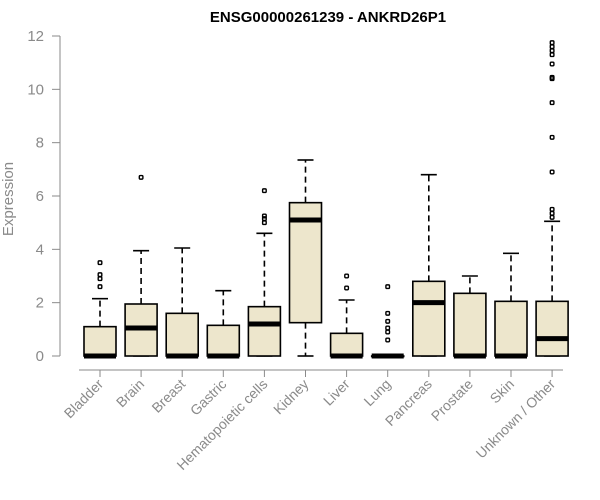 This screenshot has height=500, width=600. I want to click on x-tick-label: Breast, so click(168, 396).